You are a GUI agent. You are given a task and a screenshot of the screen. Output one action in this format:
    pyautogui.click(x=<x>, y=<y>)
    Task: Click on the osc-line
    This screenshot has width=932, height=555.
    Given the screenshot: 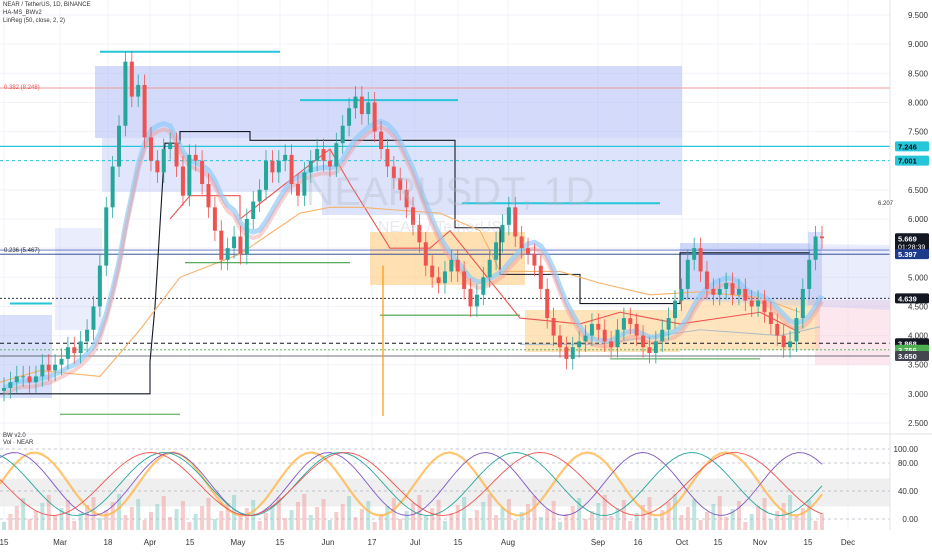 What is the action you would take?
    pyautogui.click(x=411, y=484)
    